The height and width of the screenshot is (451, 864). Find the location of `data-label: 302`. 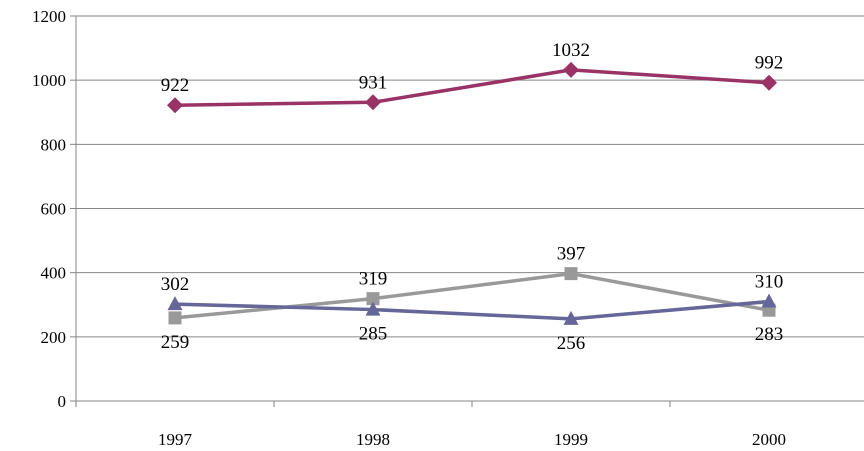

data-label: 302 is located at coordinates (175, 284).